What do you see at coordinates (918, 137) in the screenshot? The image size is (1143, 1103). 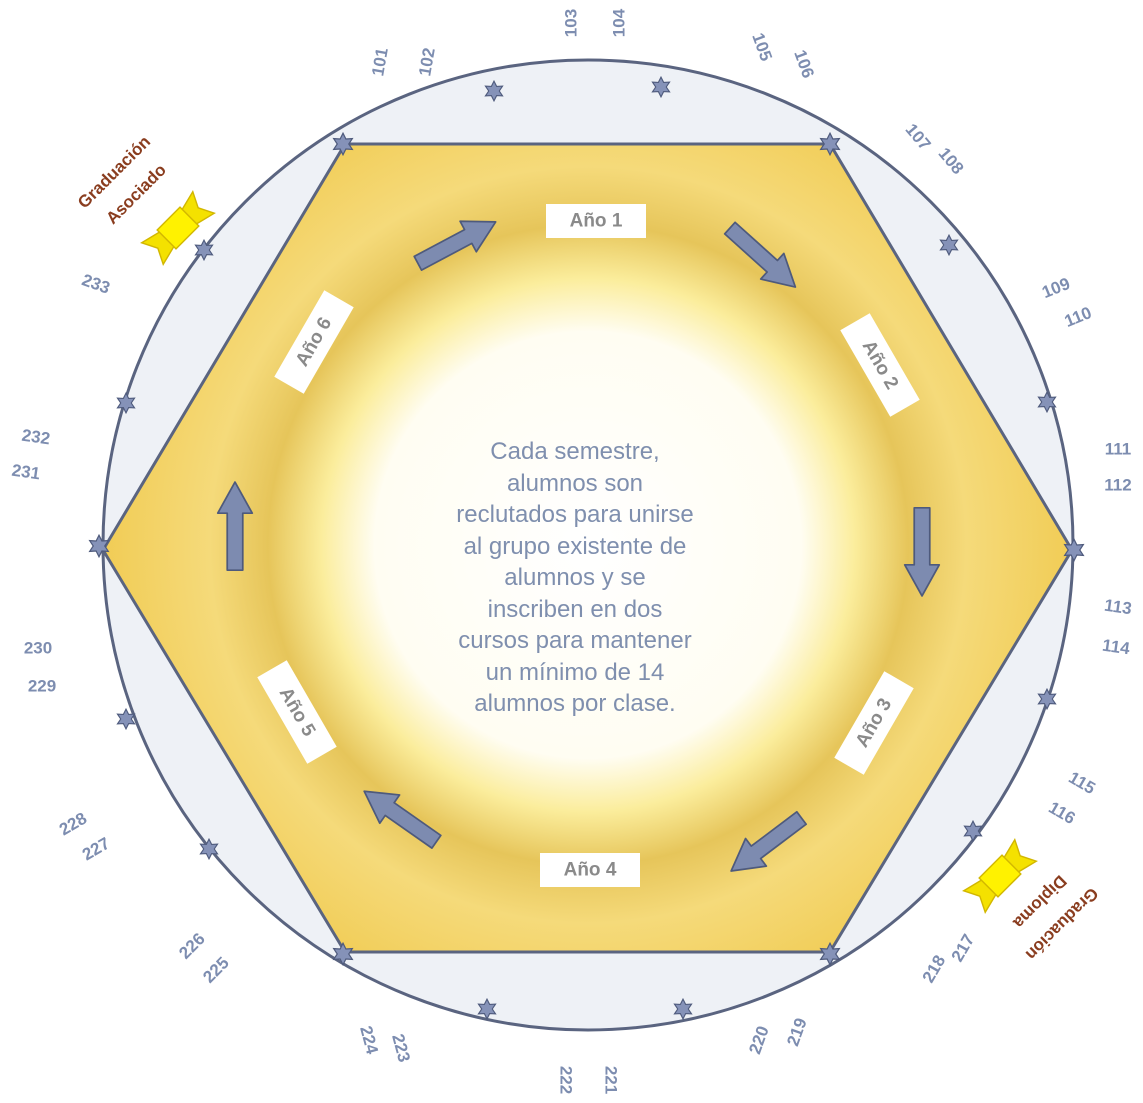 I see `course-number: 107` at bounding box center [918, 137].